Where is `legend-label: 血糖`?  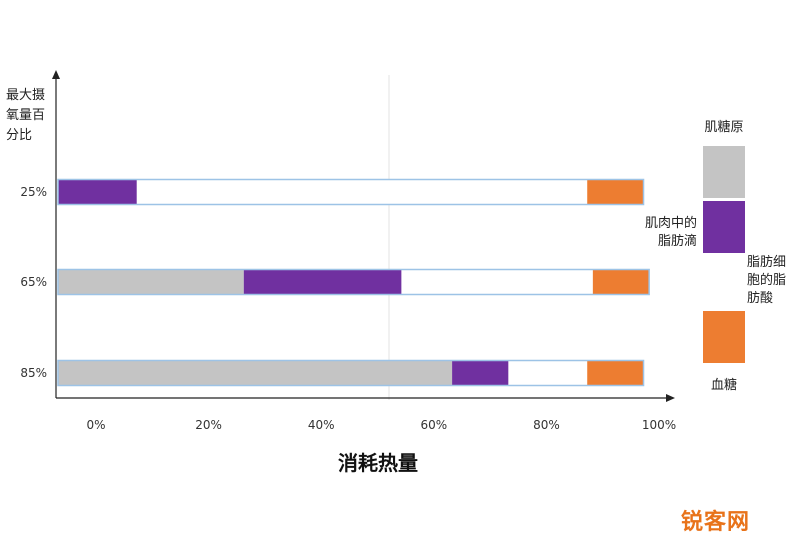
legend-label: 血糖 is located at coordinates (724, 385).